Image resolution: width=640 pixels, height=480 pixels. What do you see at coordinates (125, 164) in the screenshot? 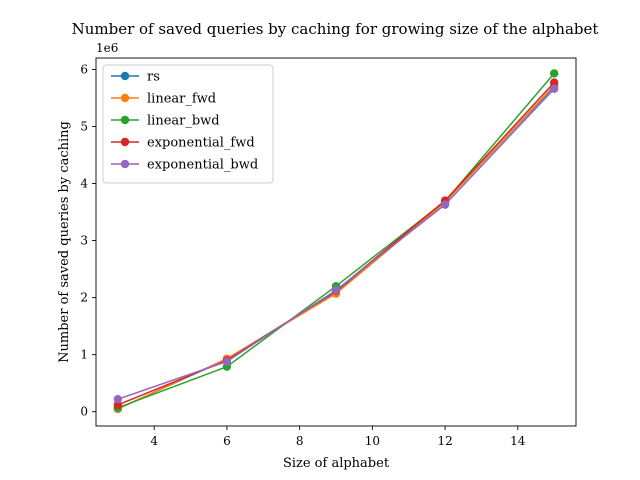
I see `legend-marker-exponential_bwd` at bounding box center [125, 164].